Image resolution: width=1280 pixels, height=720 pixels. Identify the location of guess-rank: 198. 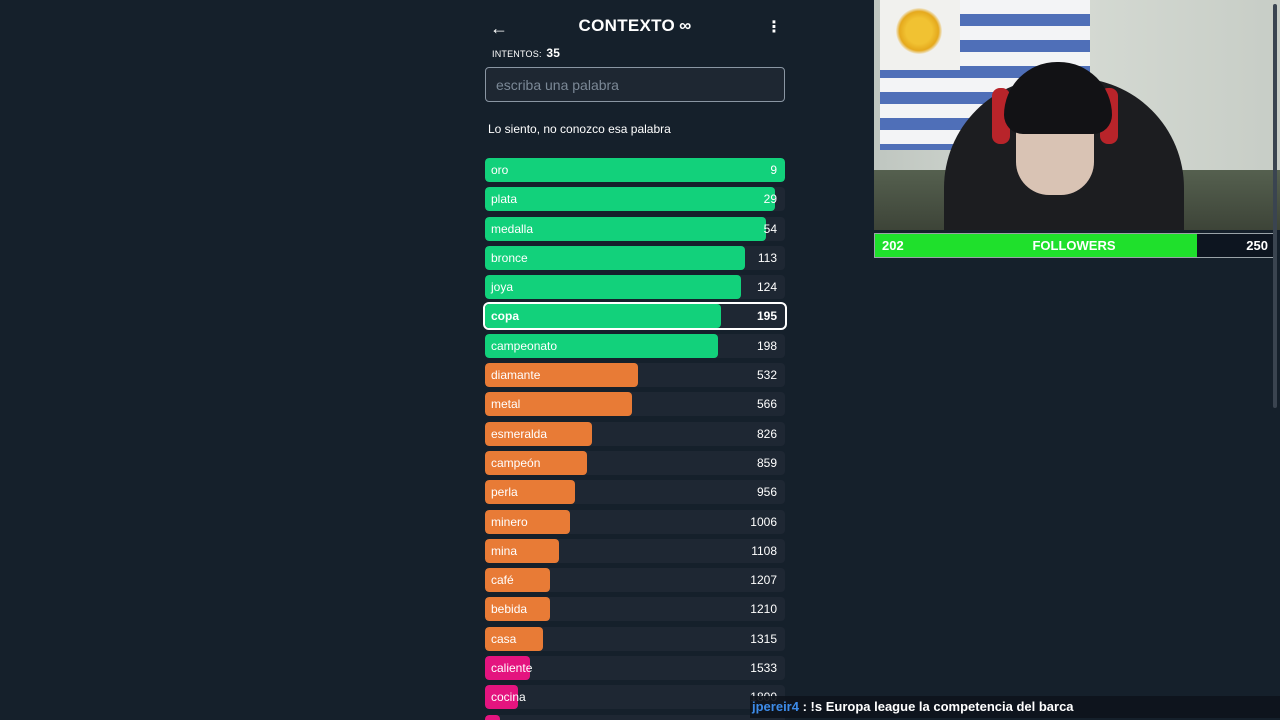
(766, 345).